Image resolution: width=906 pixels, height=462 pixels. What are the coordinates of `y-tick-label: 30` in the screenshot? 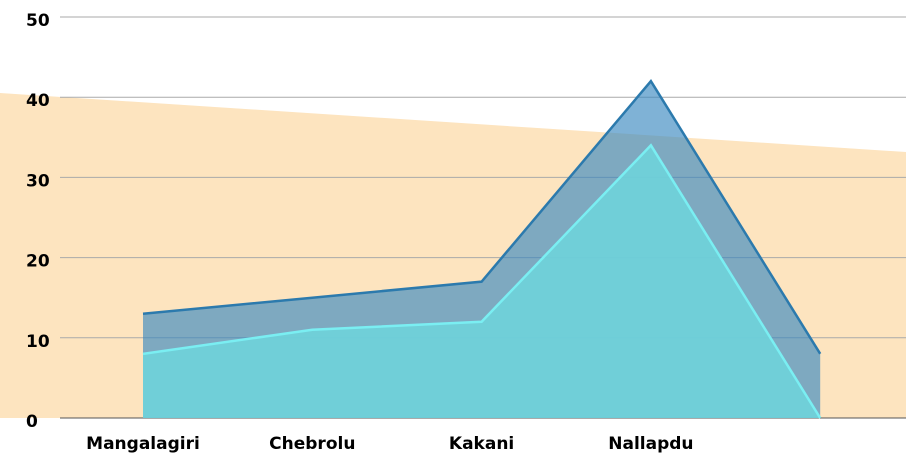 It's located at (38, 181).